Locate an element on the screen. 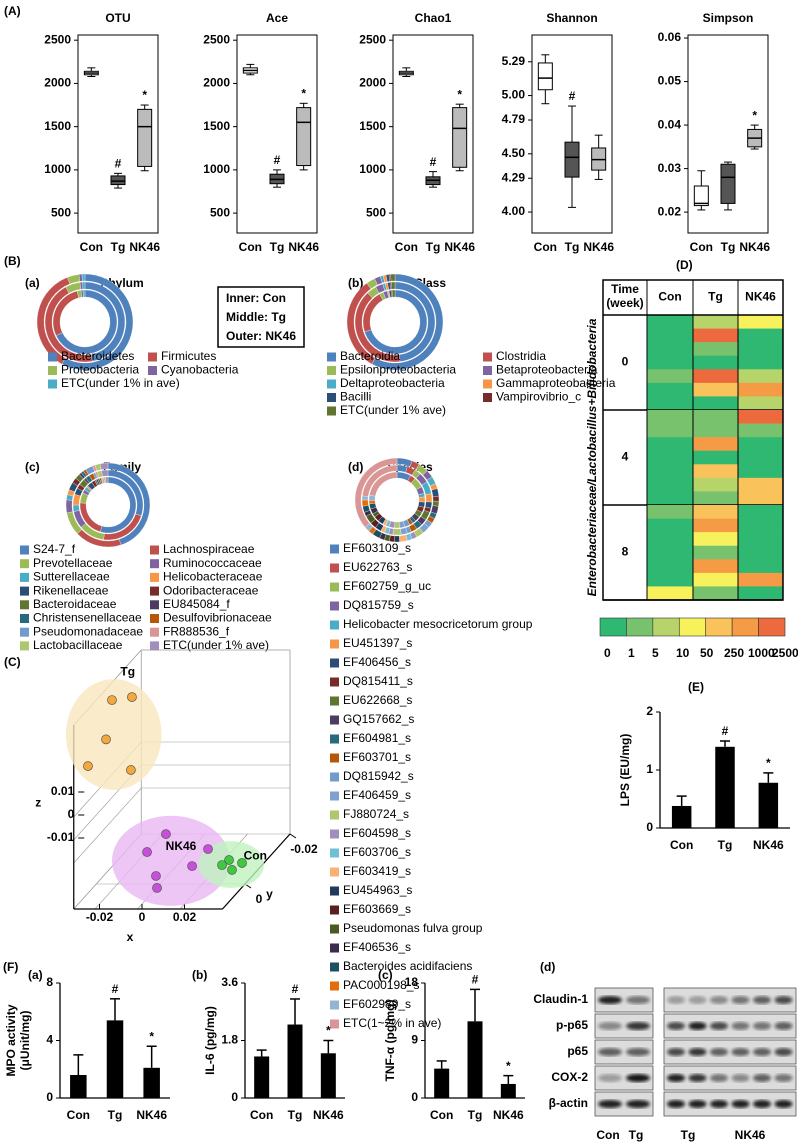 The height and width of the screenshot is (1145, 798). y-tick-label: 4 is located at coordinates (49, 1040).